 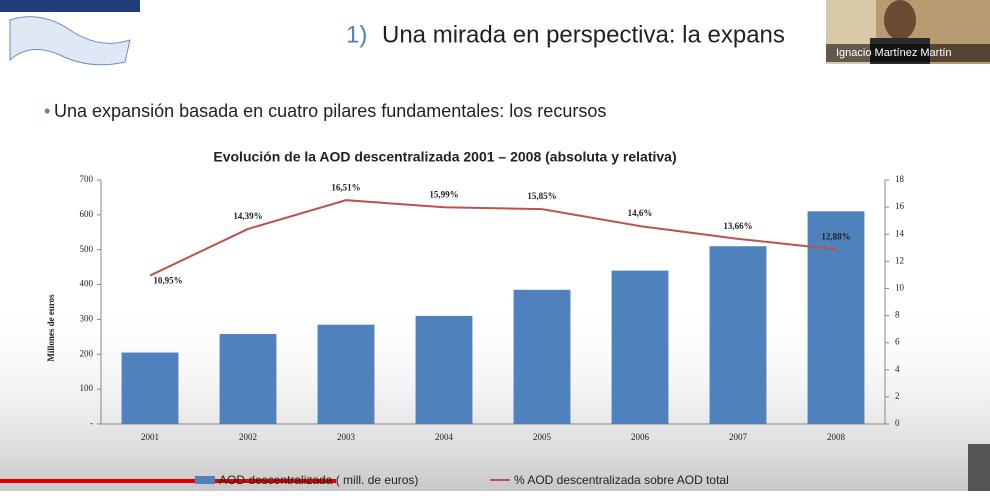 I want to click on y2-tick-label: 18, so click(x=900, y=179).